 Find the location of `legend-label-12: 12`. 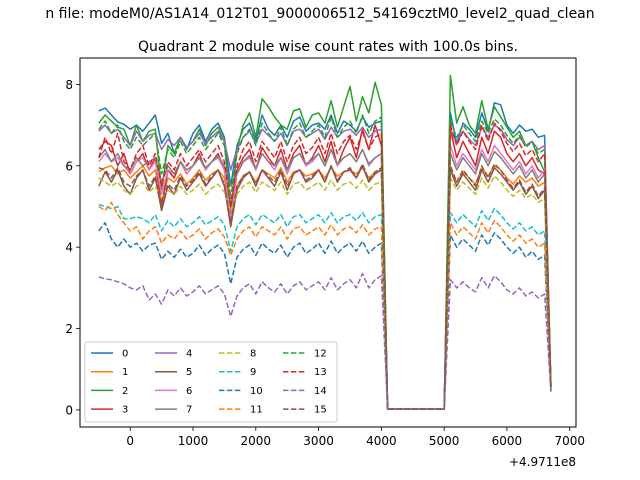

legend-label-12: 12 is located at coordinates (320, 354).